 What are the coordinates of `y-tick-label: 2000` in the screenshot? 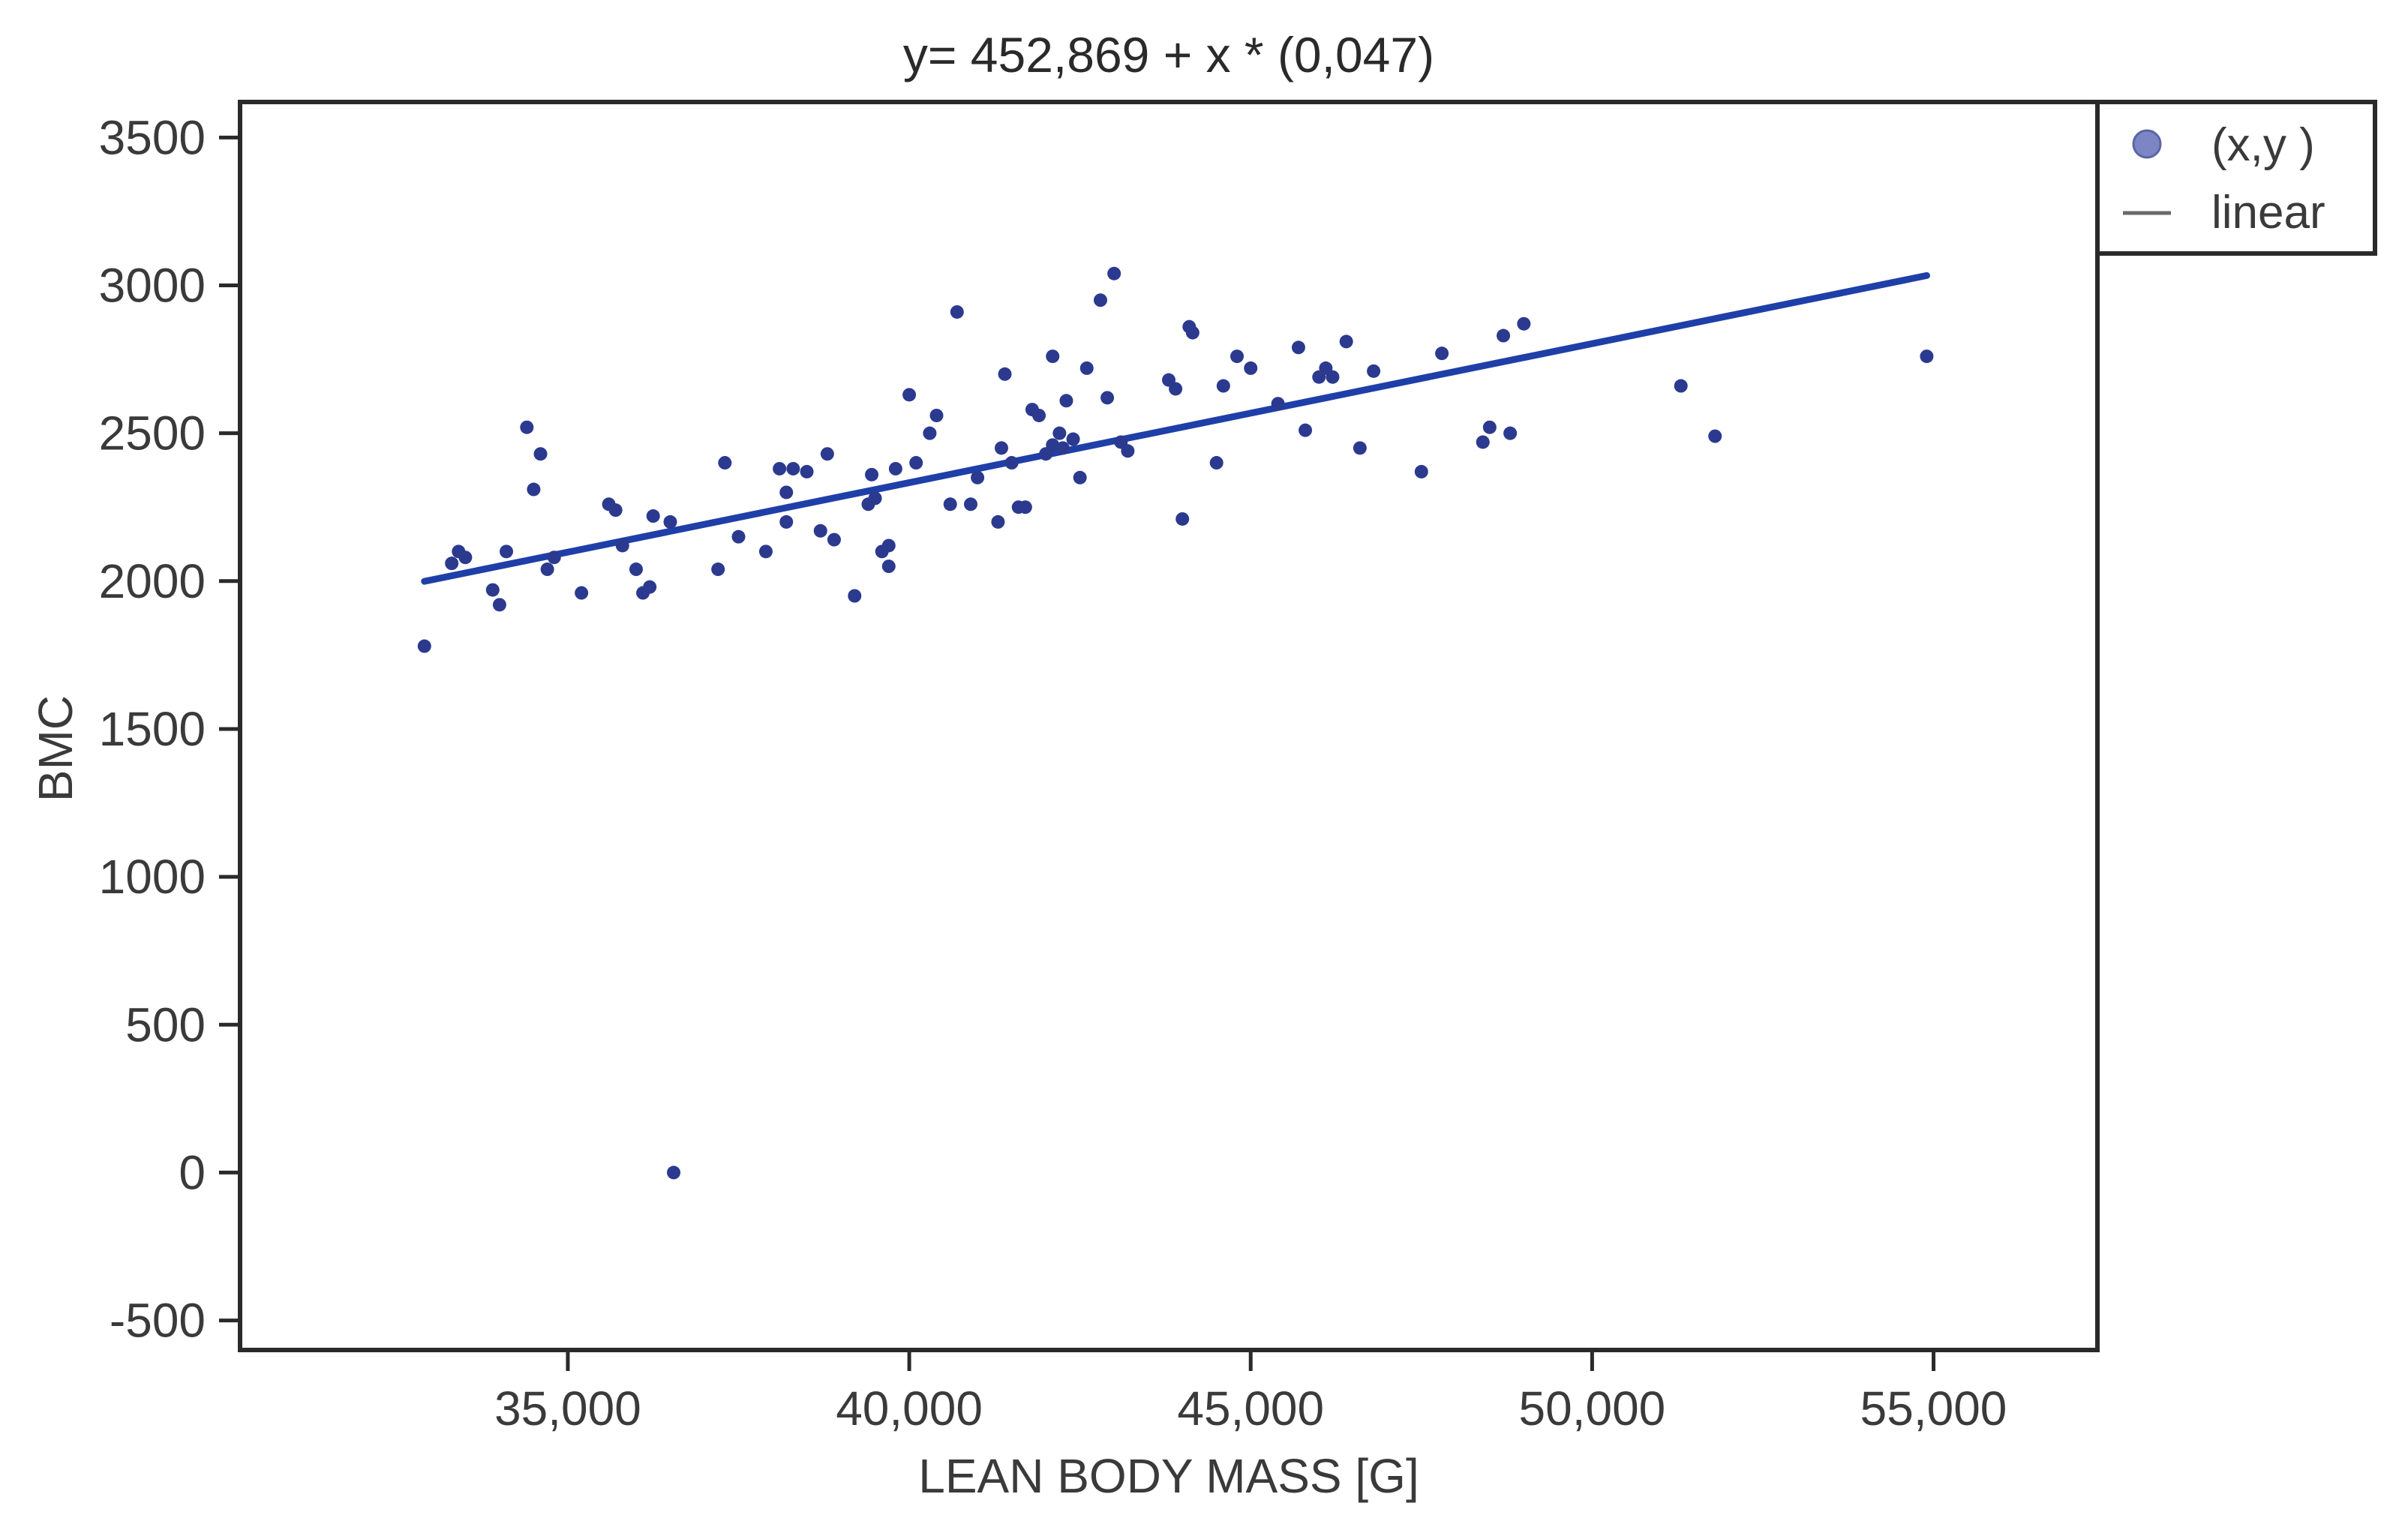 It's located at (152, 581).